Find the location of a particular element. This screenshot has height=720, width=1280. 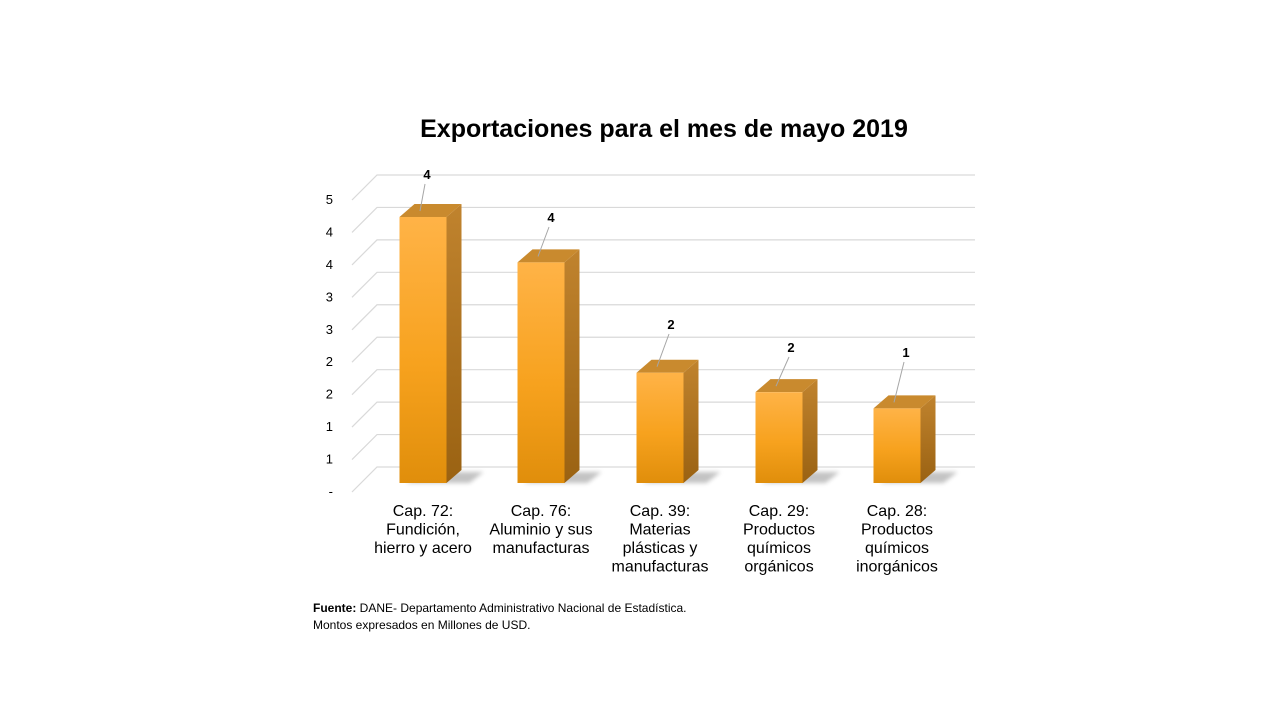

y-tick-label: - is located at coordinates (331, 491).